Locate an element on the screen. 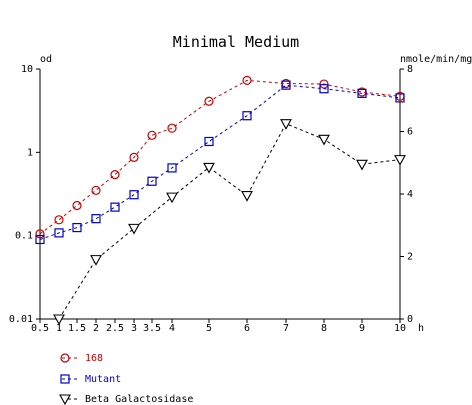  legend-item: Mutant is located at coordinates (90, 379).